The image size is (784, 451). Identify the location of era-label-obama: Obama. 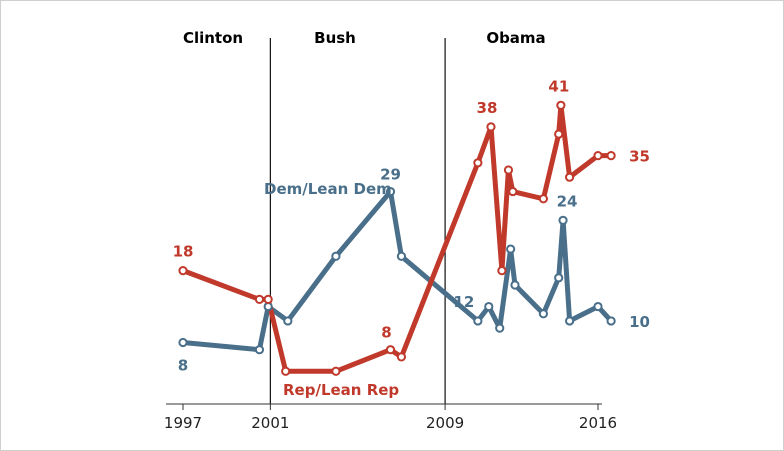
(515, 38).